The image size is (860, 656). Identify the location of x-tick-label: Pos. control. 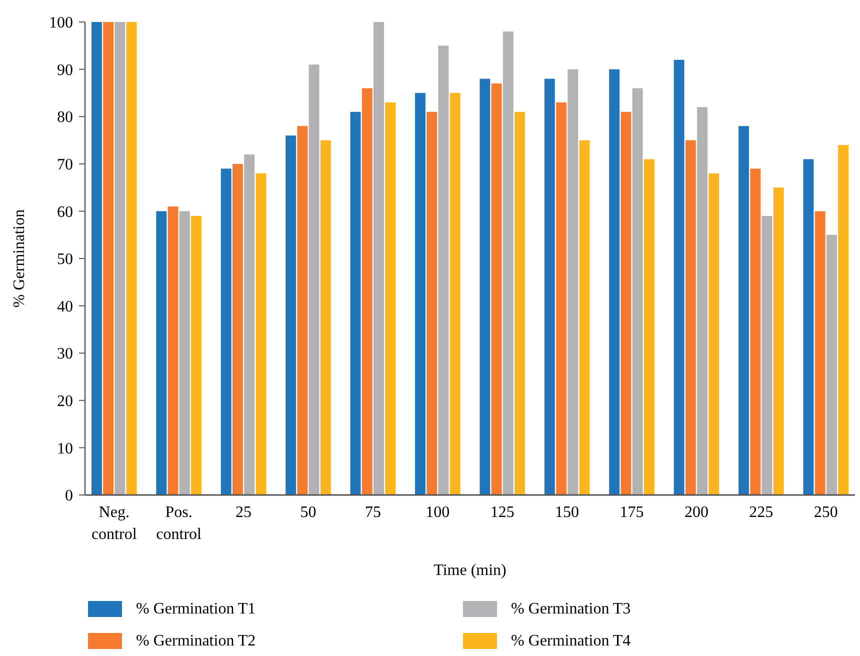
(179, 523).